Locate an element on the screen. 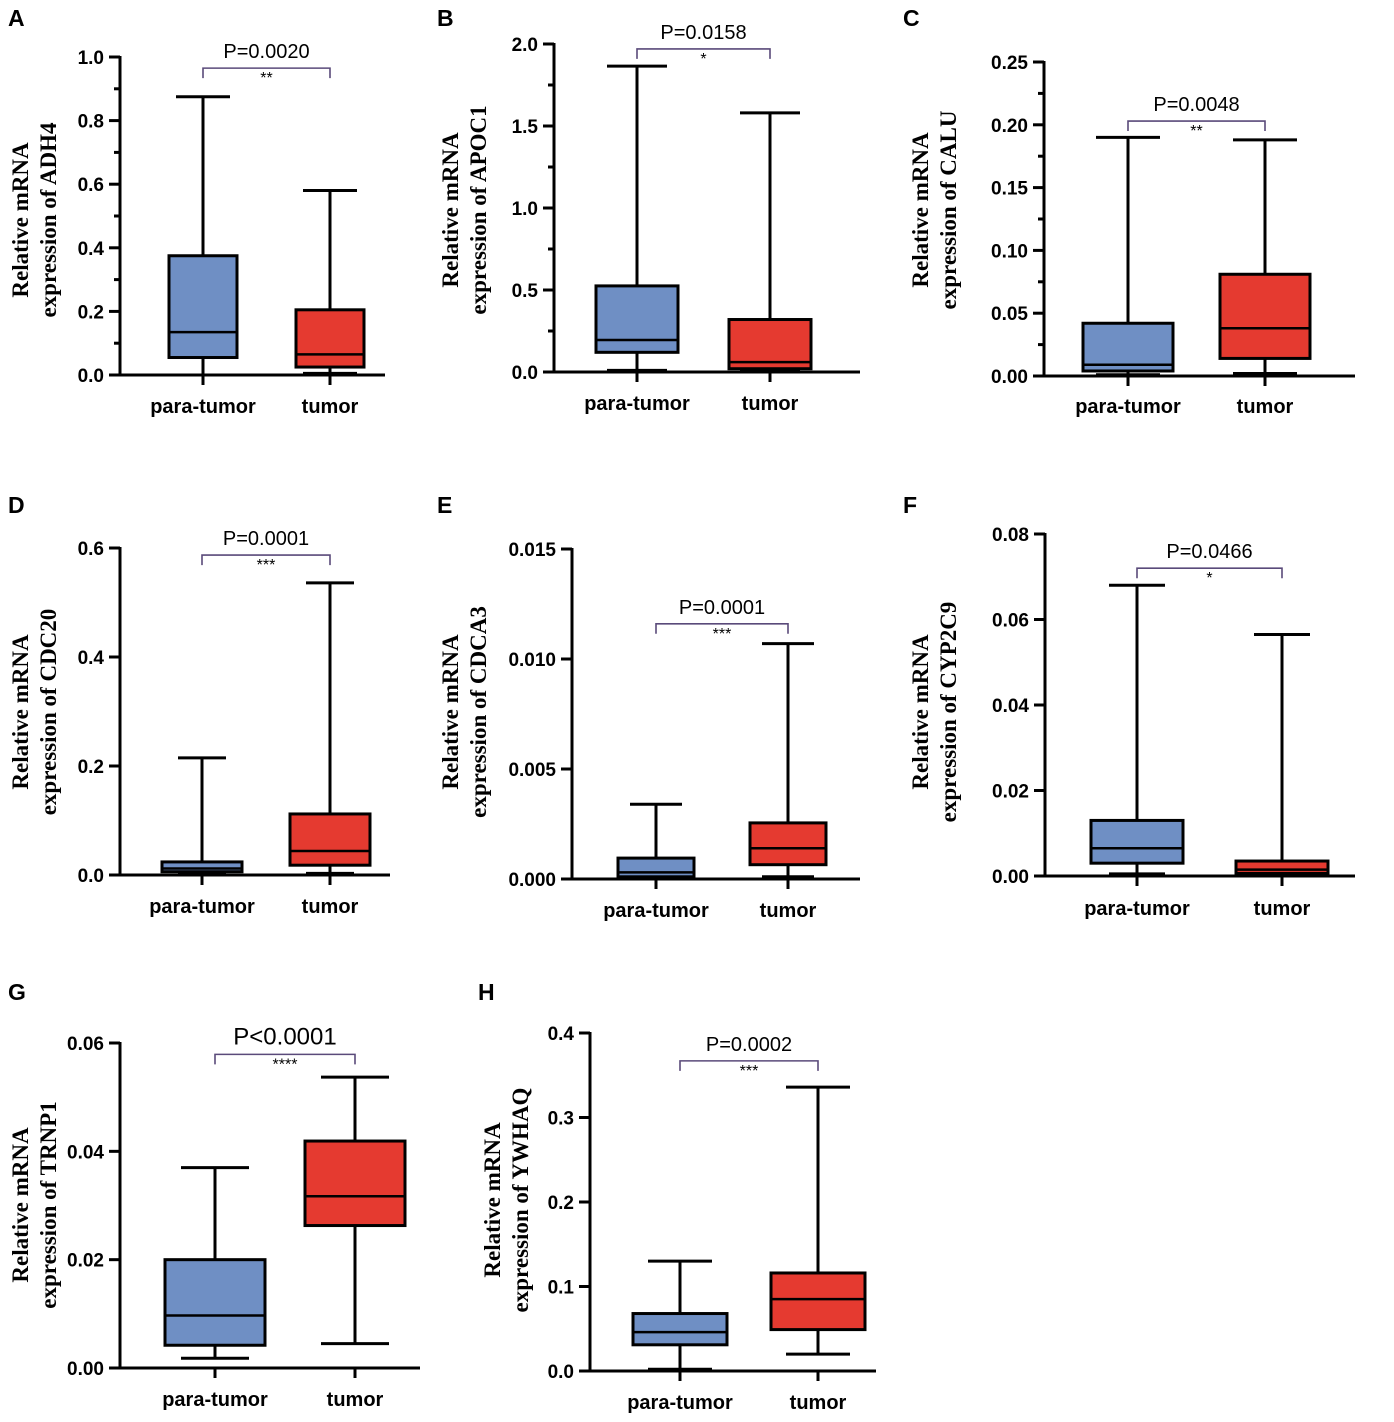 This screenshot has height=1422, width=1394. panel-letter: E is located at coordinates (444, 505).